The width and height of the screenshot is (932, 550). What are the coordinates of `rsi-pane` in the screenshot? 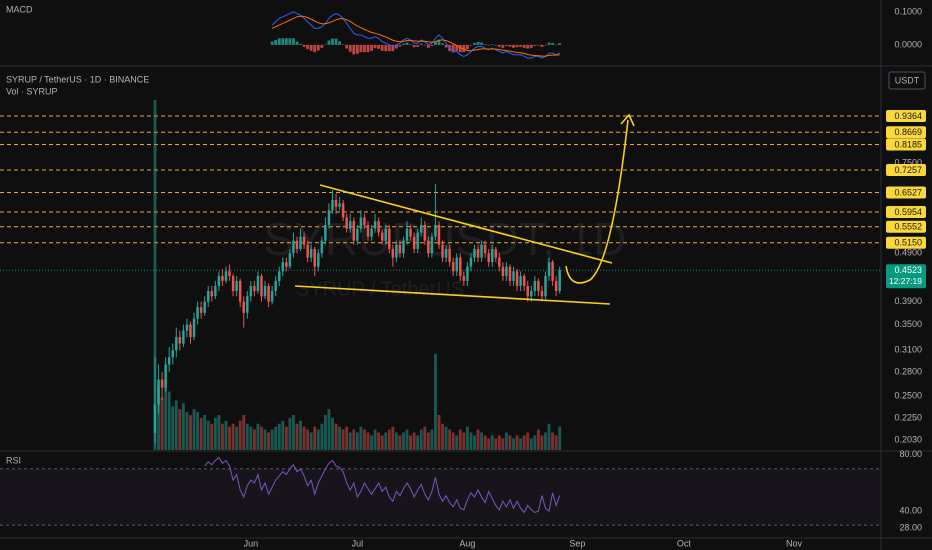 It's located at (440, 495).